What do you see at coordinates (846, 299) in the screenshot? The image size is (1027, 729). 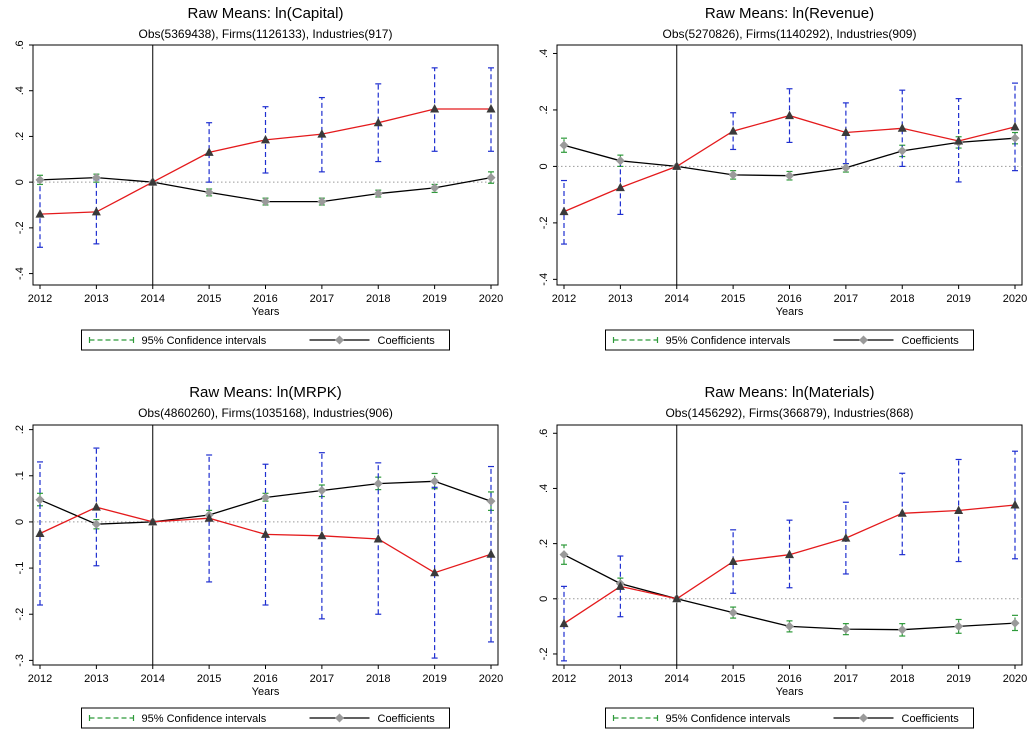 I see `x-tick-label: 2017` at bounding box center [846, 299].